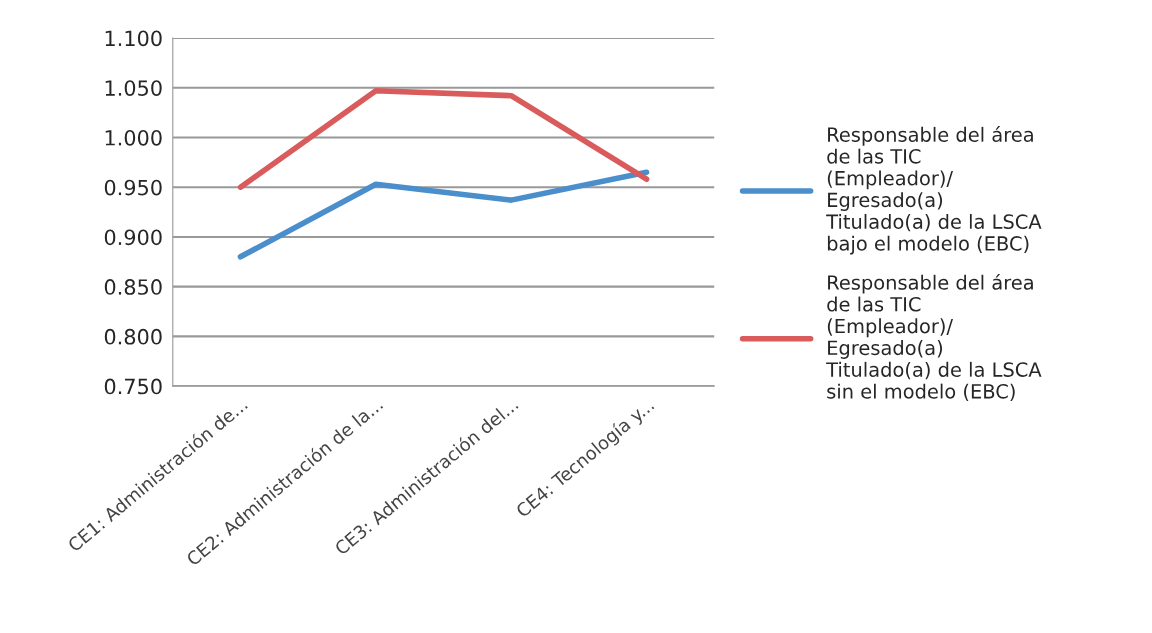  Describe the element at coordinates (133, 336) in the screenshot. I see `y-tick-label: 0.800` at that location.